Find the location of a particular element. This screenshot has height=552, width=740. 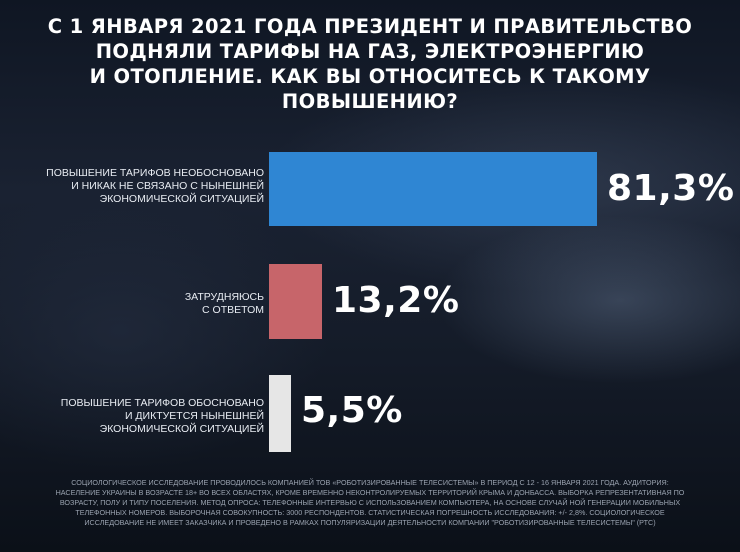

bar-unjustified is located at coordinates (433, 189).